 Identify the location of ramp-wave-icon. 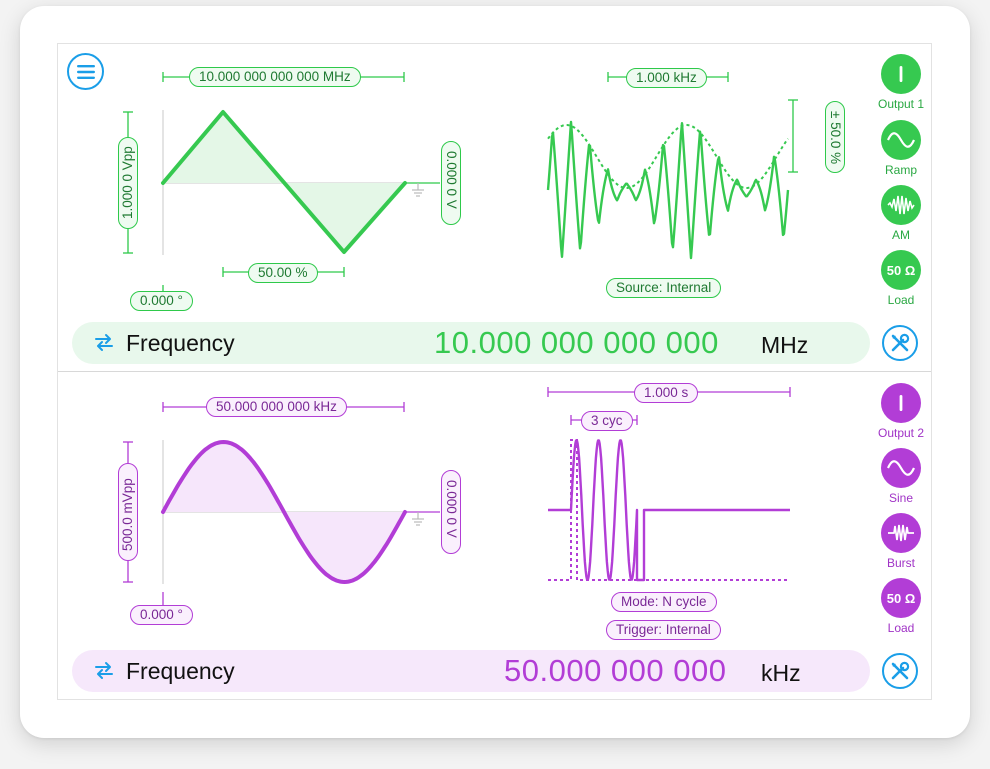
(901, 140).